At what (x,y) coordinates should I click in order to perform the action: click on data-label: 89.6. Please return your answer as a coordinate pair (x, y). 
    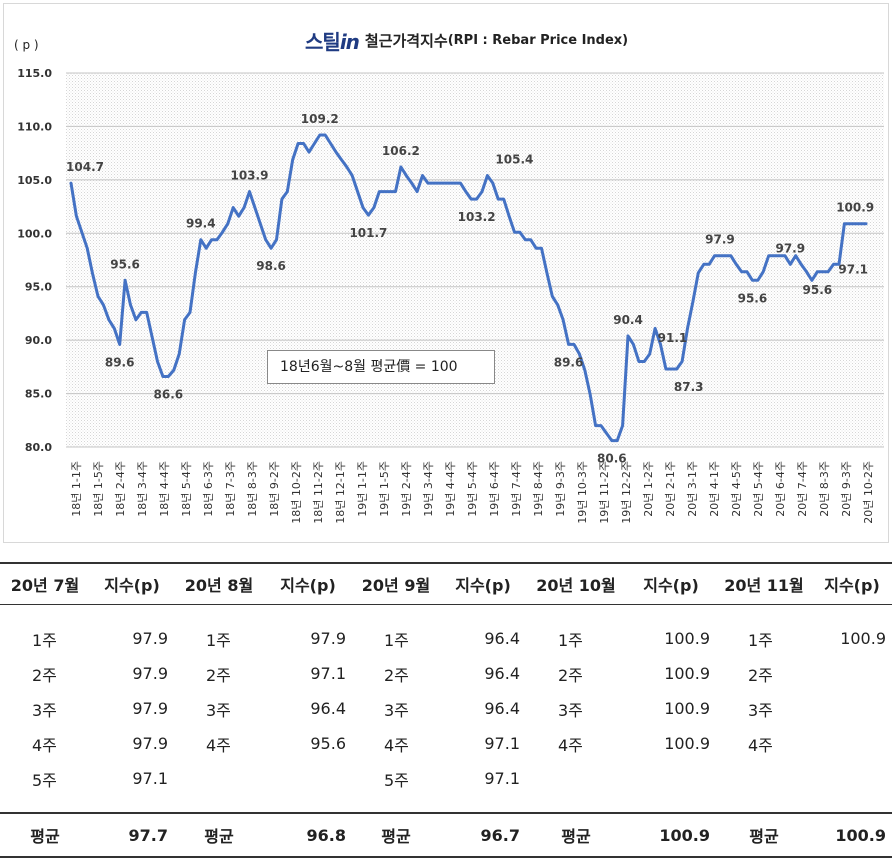
    Looking at the image, I should click on (120, 362).